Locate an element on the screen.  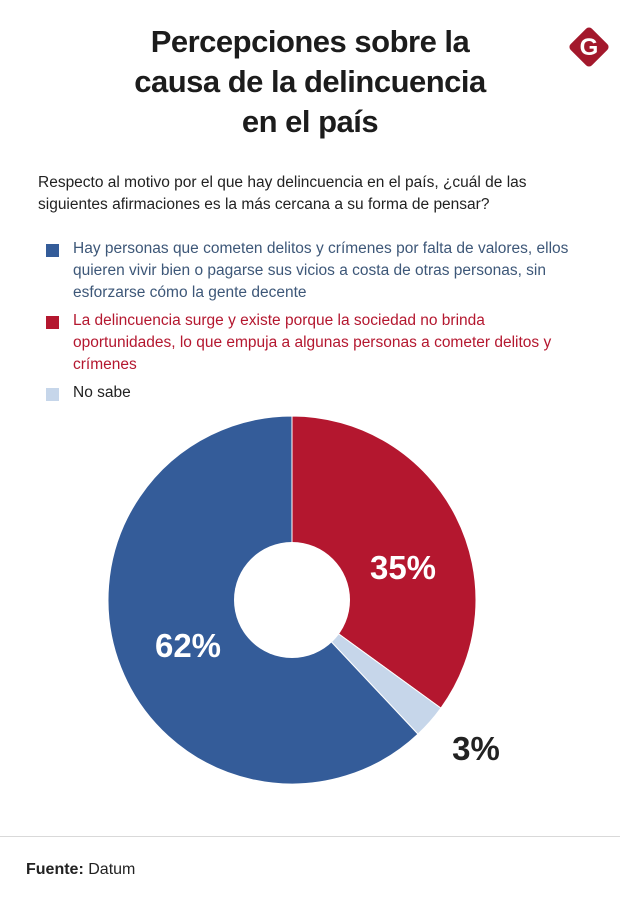
logo-letter: G is located at coordinates (589, 47).